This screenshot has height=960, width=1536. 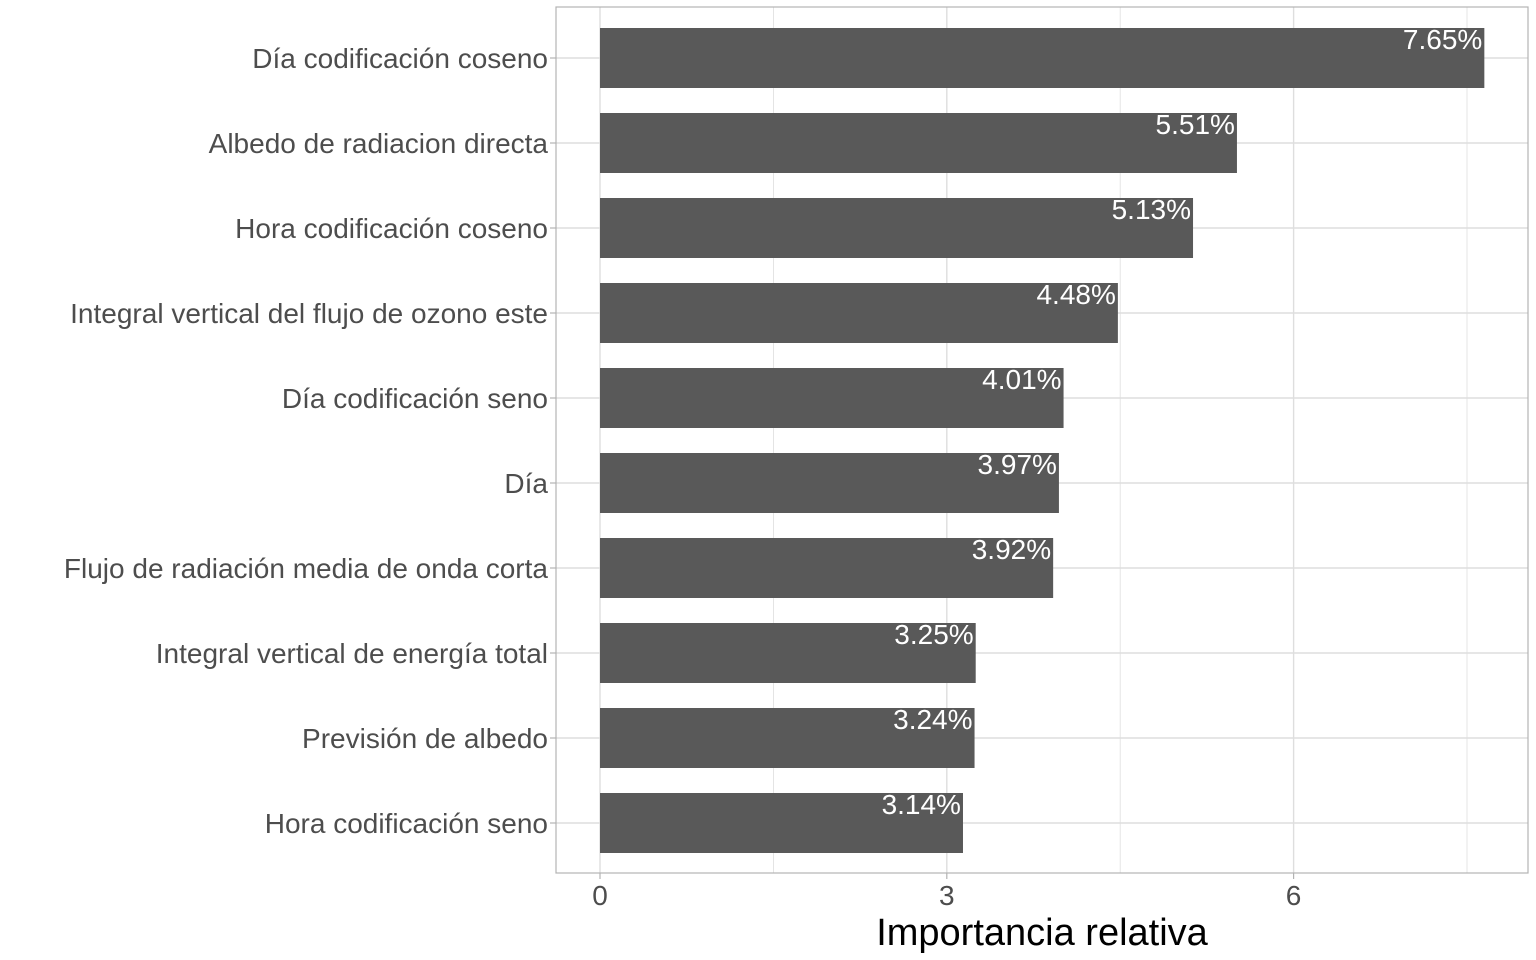 I want to click on bar-value-label: 3.14%, so click(x=921, y=804).